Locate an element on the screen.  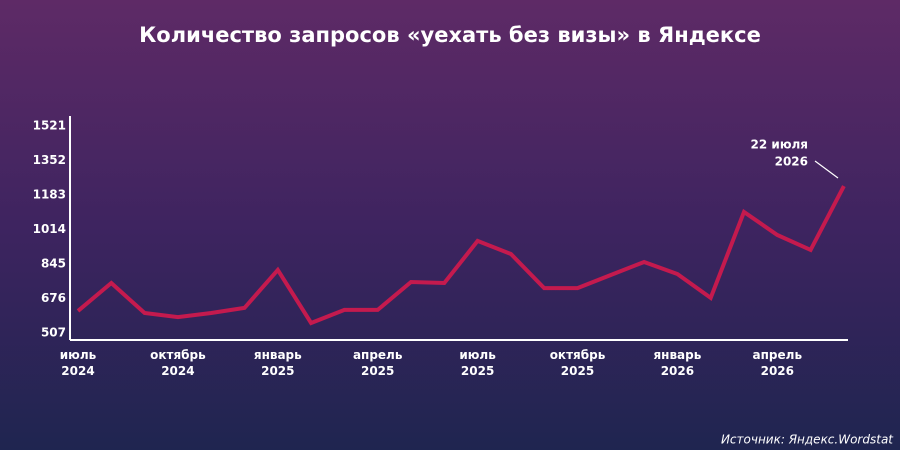
x-tick-label: апрель 2026 is located at coordinates (778, 363).